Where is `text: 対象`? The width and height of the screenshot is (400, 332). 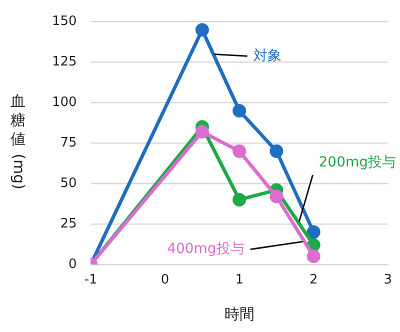
text: 対象 is located at coordinates (267, 56).